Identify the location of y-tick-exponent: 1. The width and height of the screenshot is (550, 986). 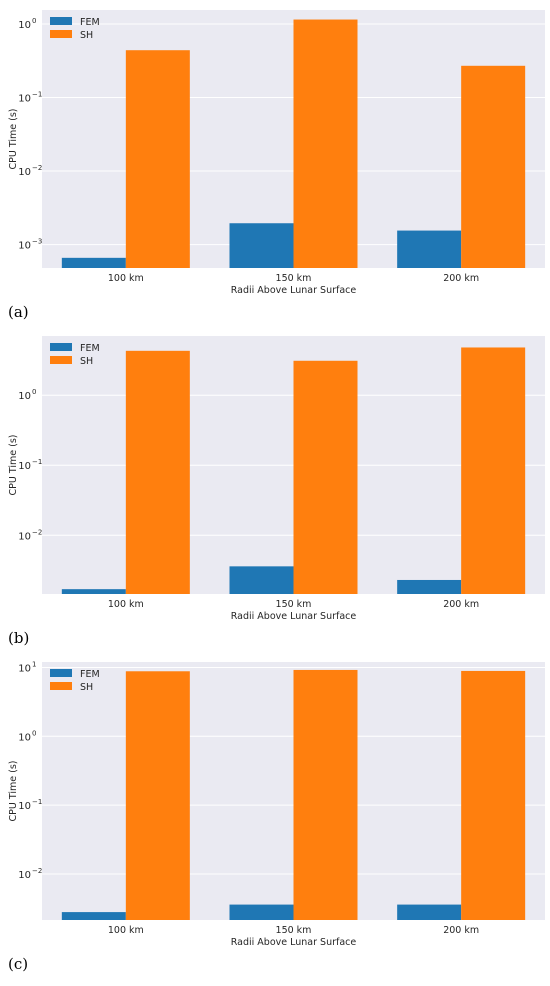
(34, 664).